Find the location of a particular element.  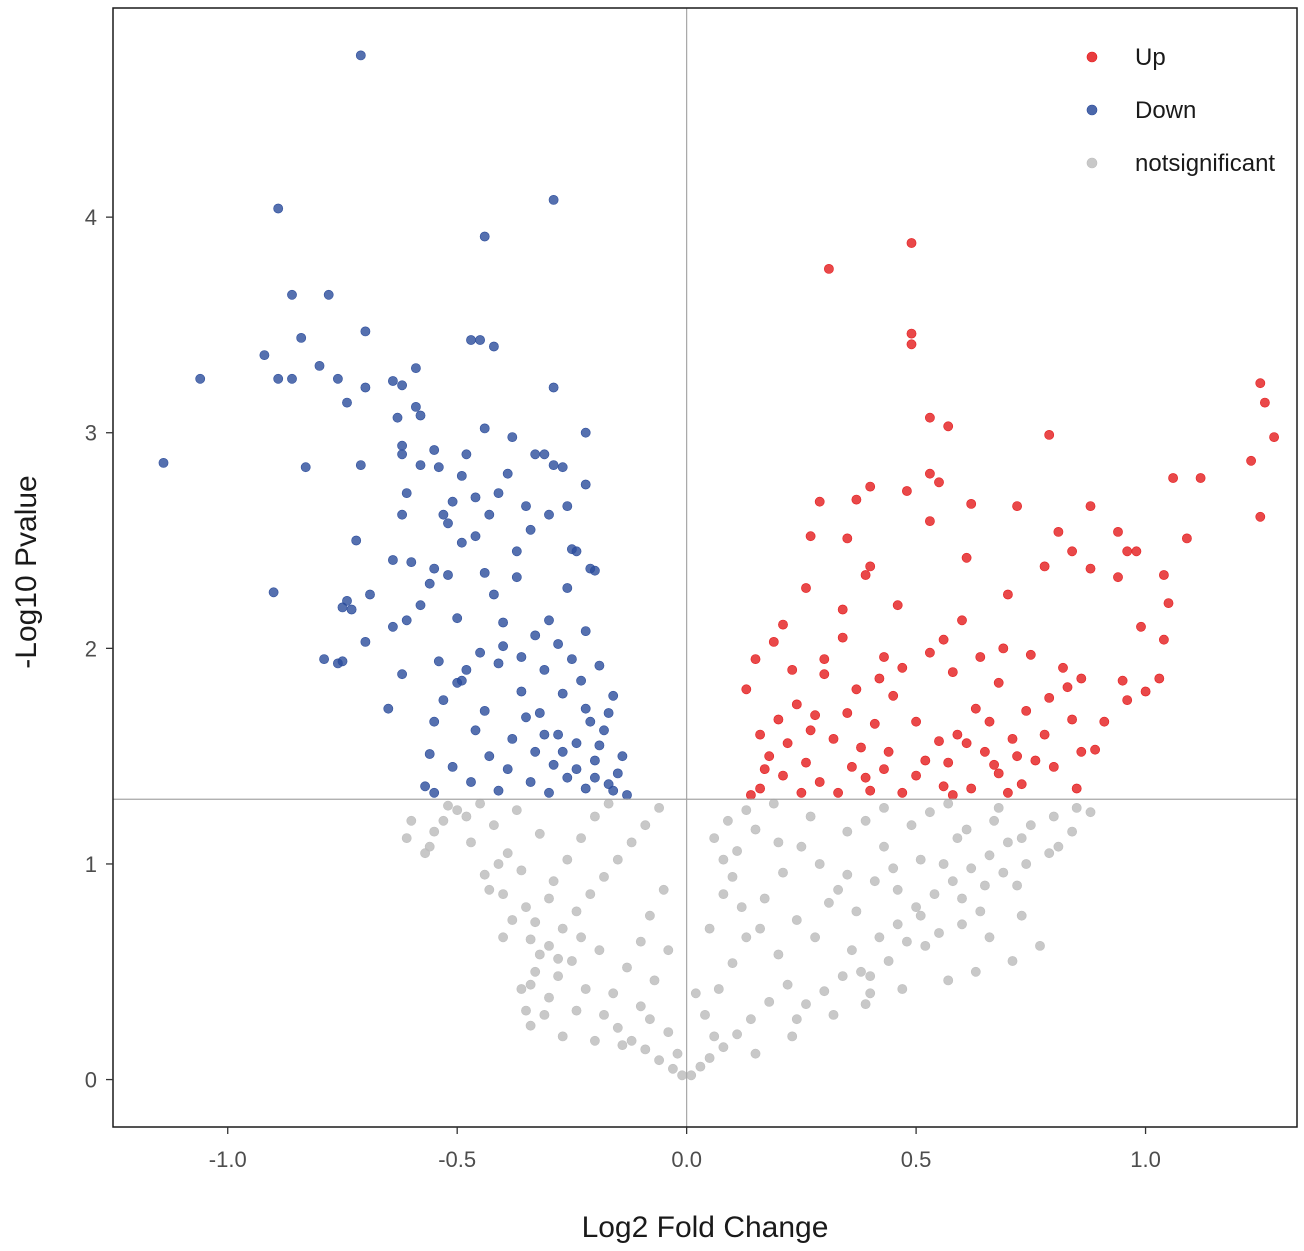

y-axis: 0 1 2 3 4 is located at coordinates (99, 649).